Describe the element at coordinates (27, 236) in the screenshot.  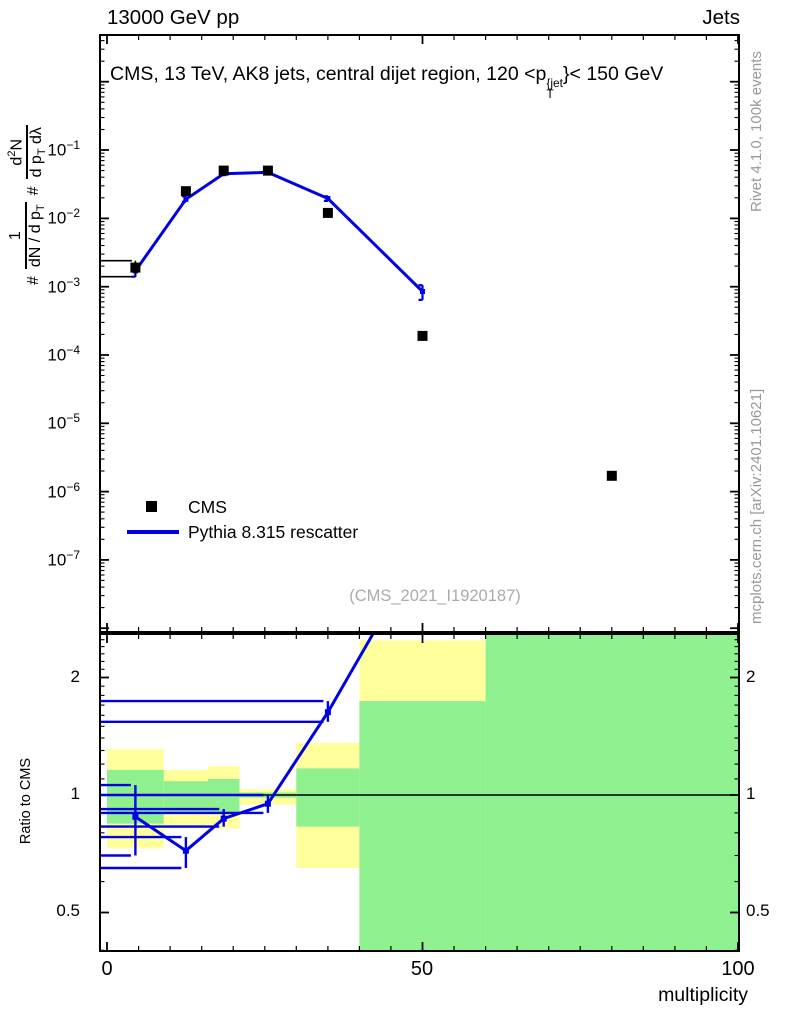
I see `ylabel-fraction-1: 1 dN / d pT` at that location.